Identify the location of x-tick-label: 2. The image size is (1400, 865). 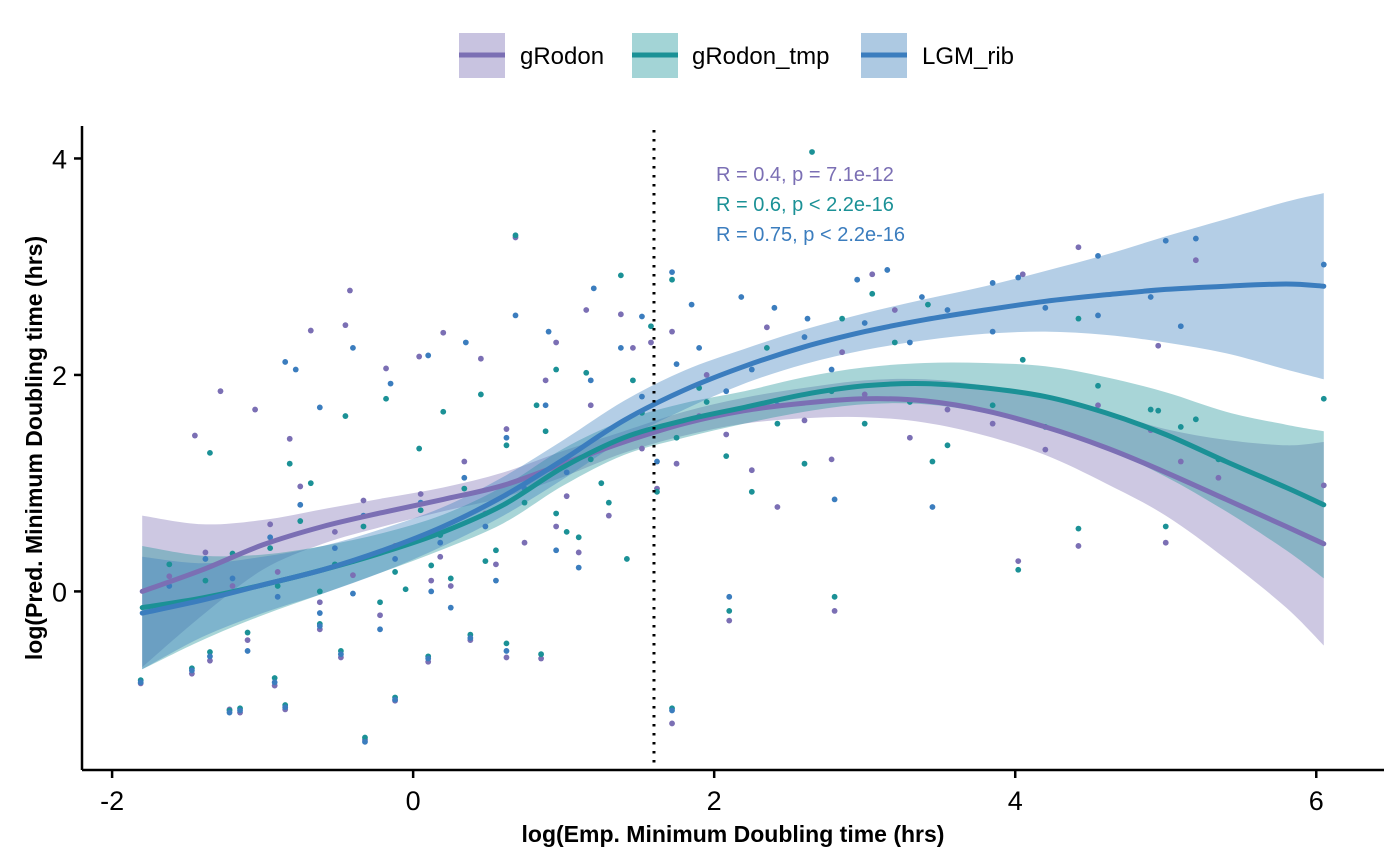
(714, 801).